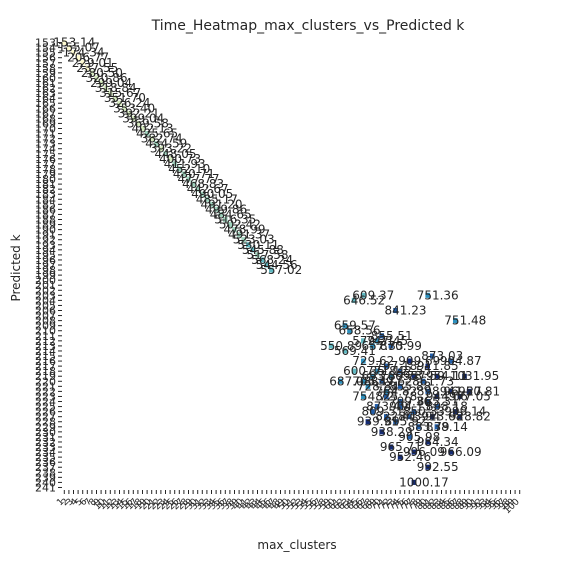 Image resolution: width=567 pixels, height=562 pixels. Describe the element at coordinates (45, 194) in the screenshot. I see `y-tick-label: 183` at that location.